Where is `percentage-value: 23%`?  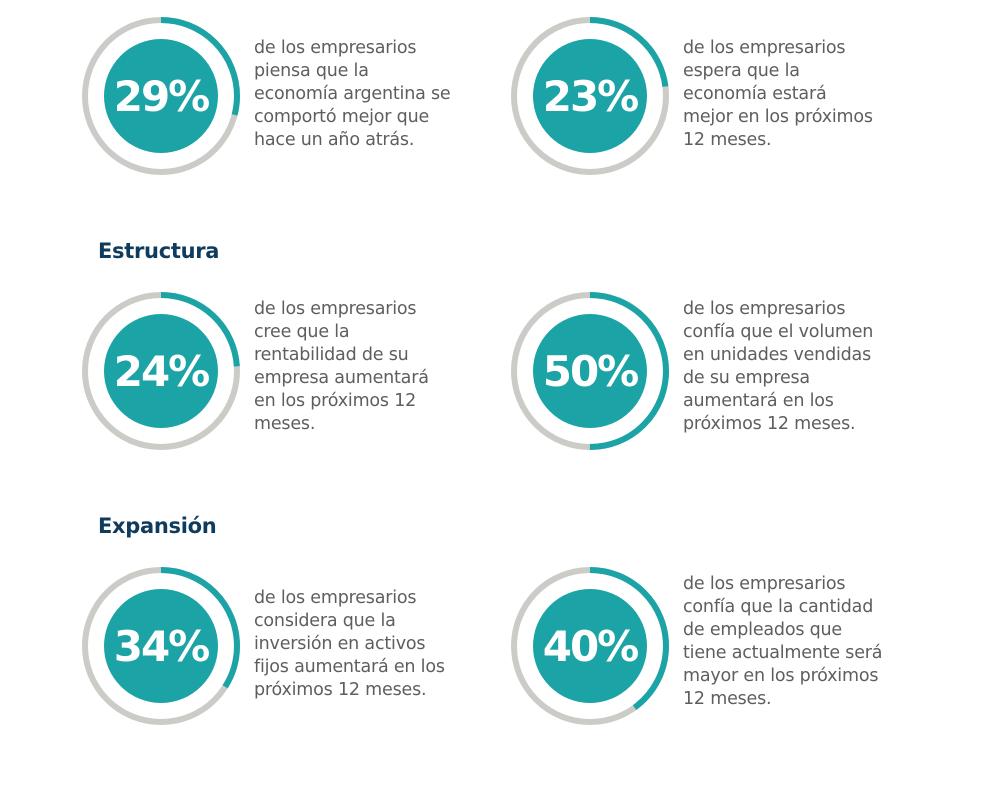 percentage-value: 23% is located at coordinates (591, 96).